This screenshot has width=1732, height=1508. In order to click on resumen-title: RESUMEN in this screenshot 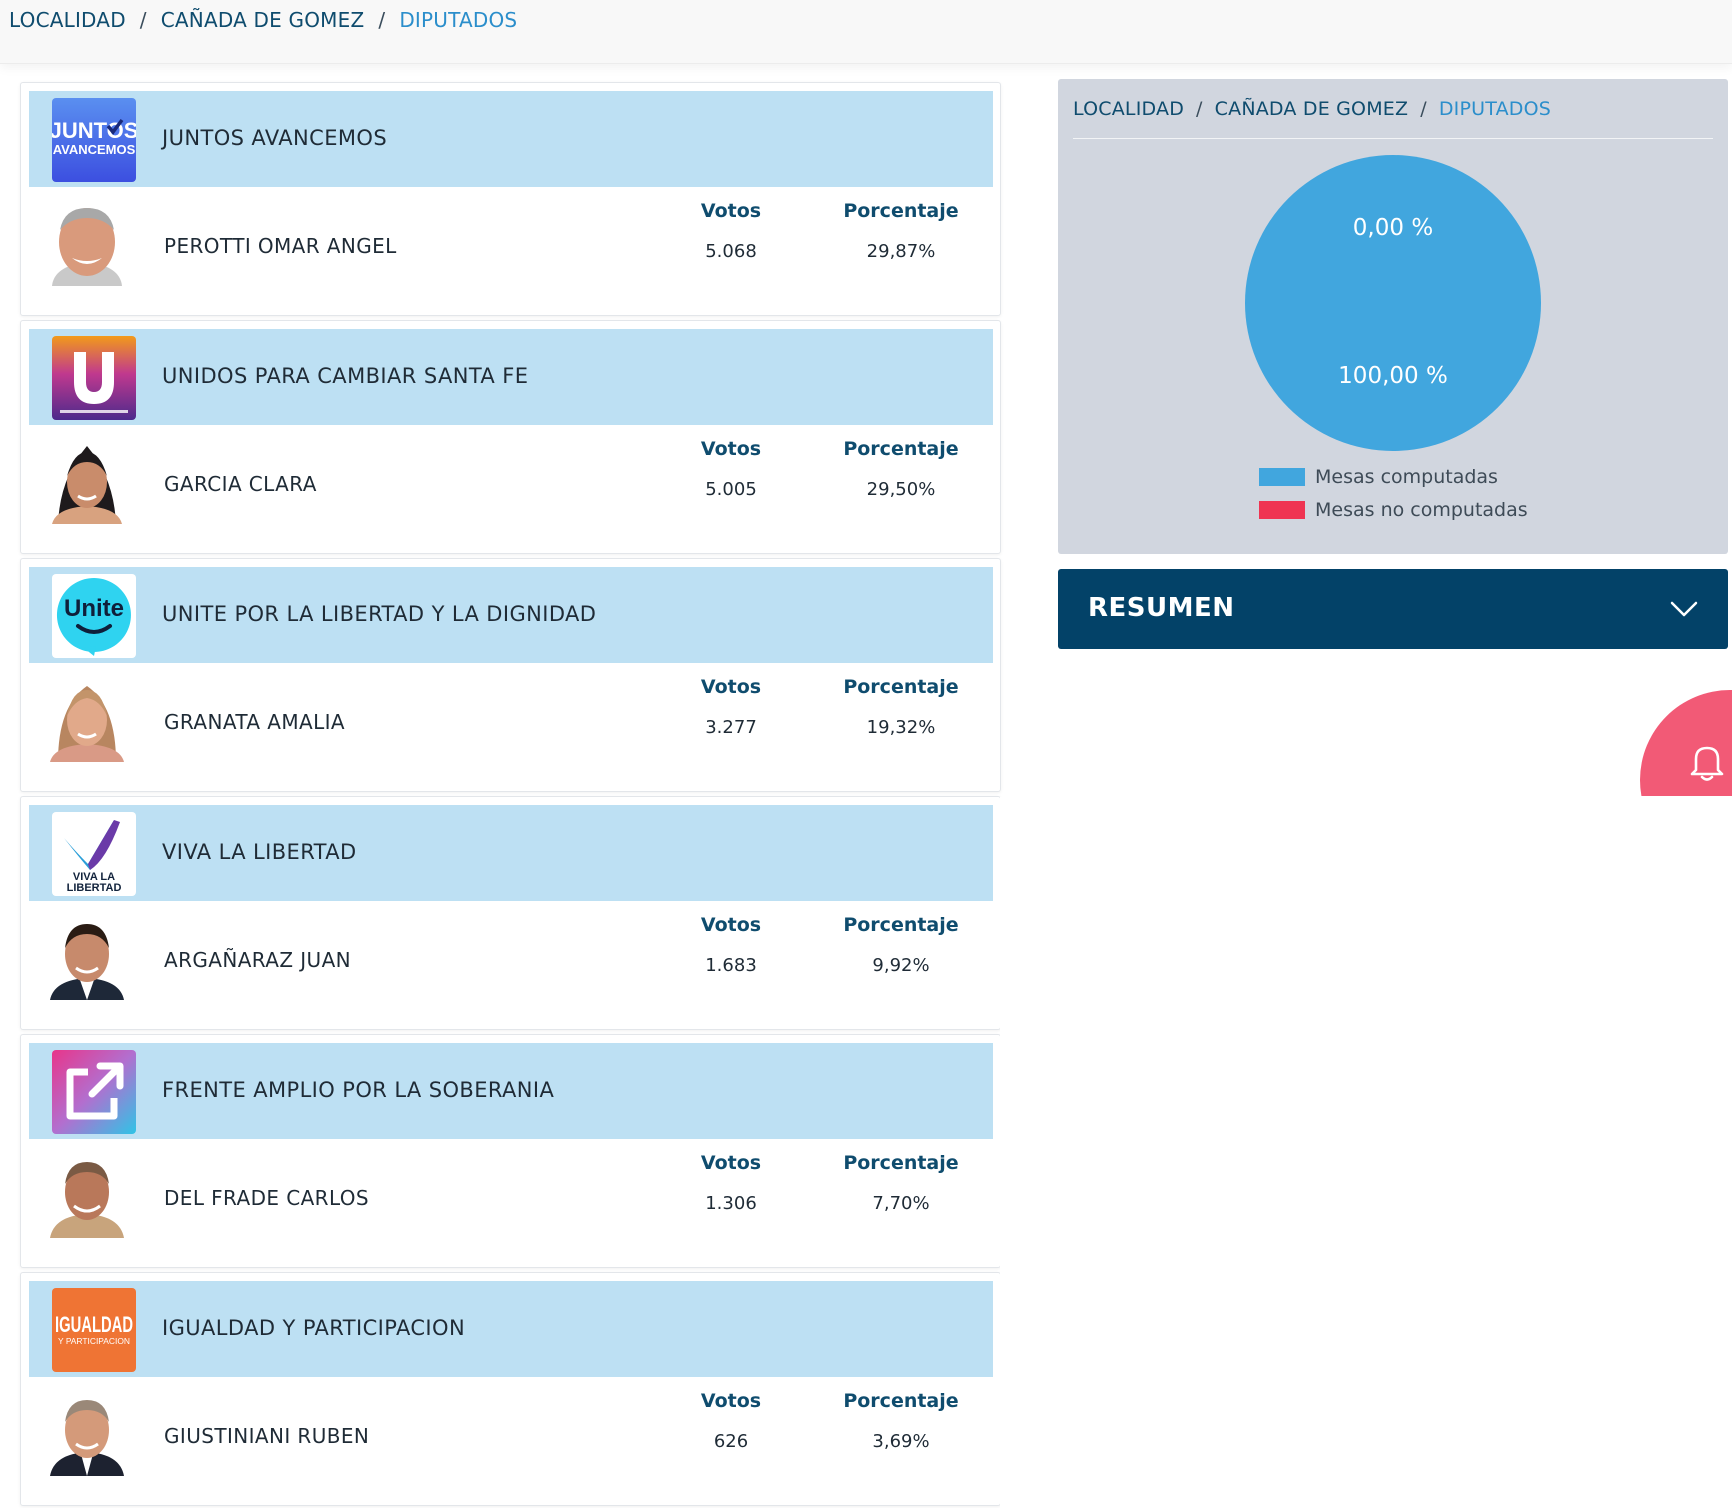, I will do `click(1161, 608)`.